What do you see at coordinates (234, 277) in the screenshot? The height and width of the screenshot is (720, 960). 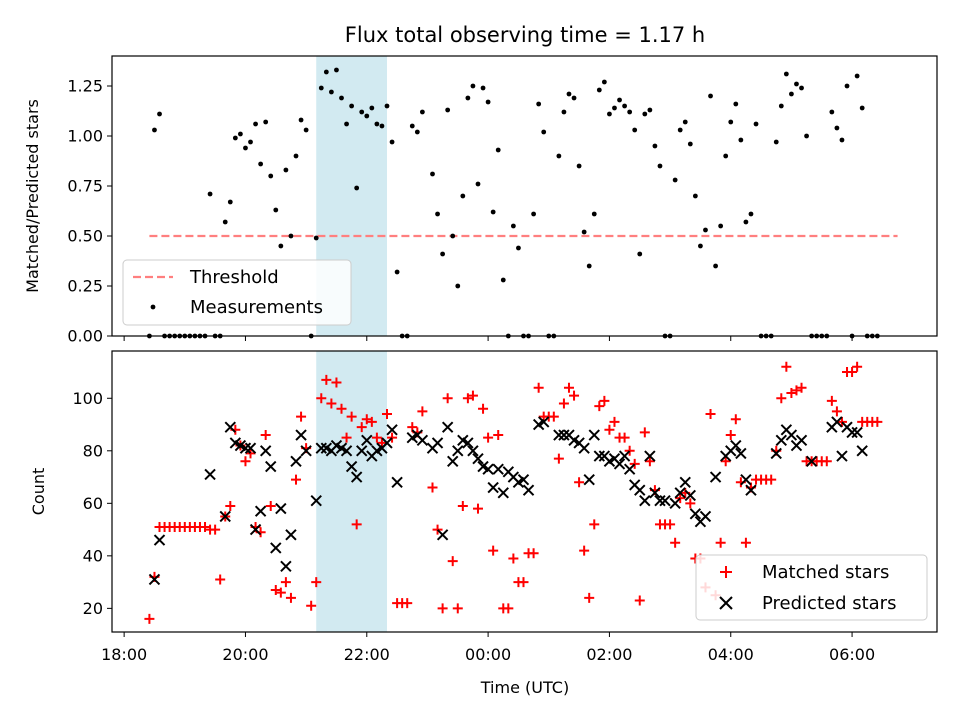 I see `legend-threshold-label: Threshold` at bounding box center [234, 277].